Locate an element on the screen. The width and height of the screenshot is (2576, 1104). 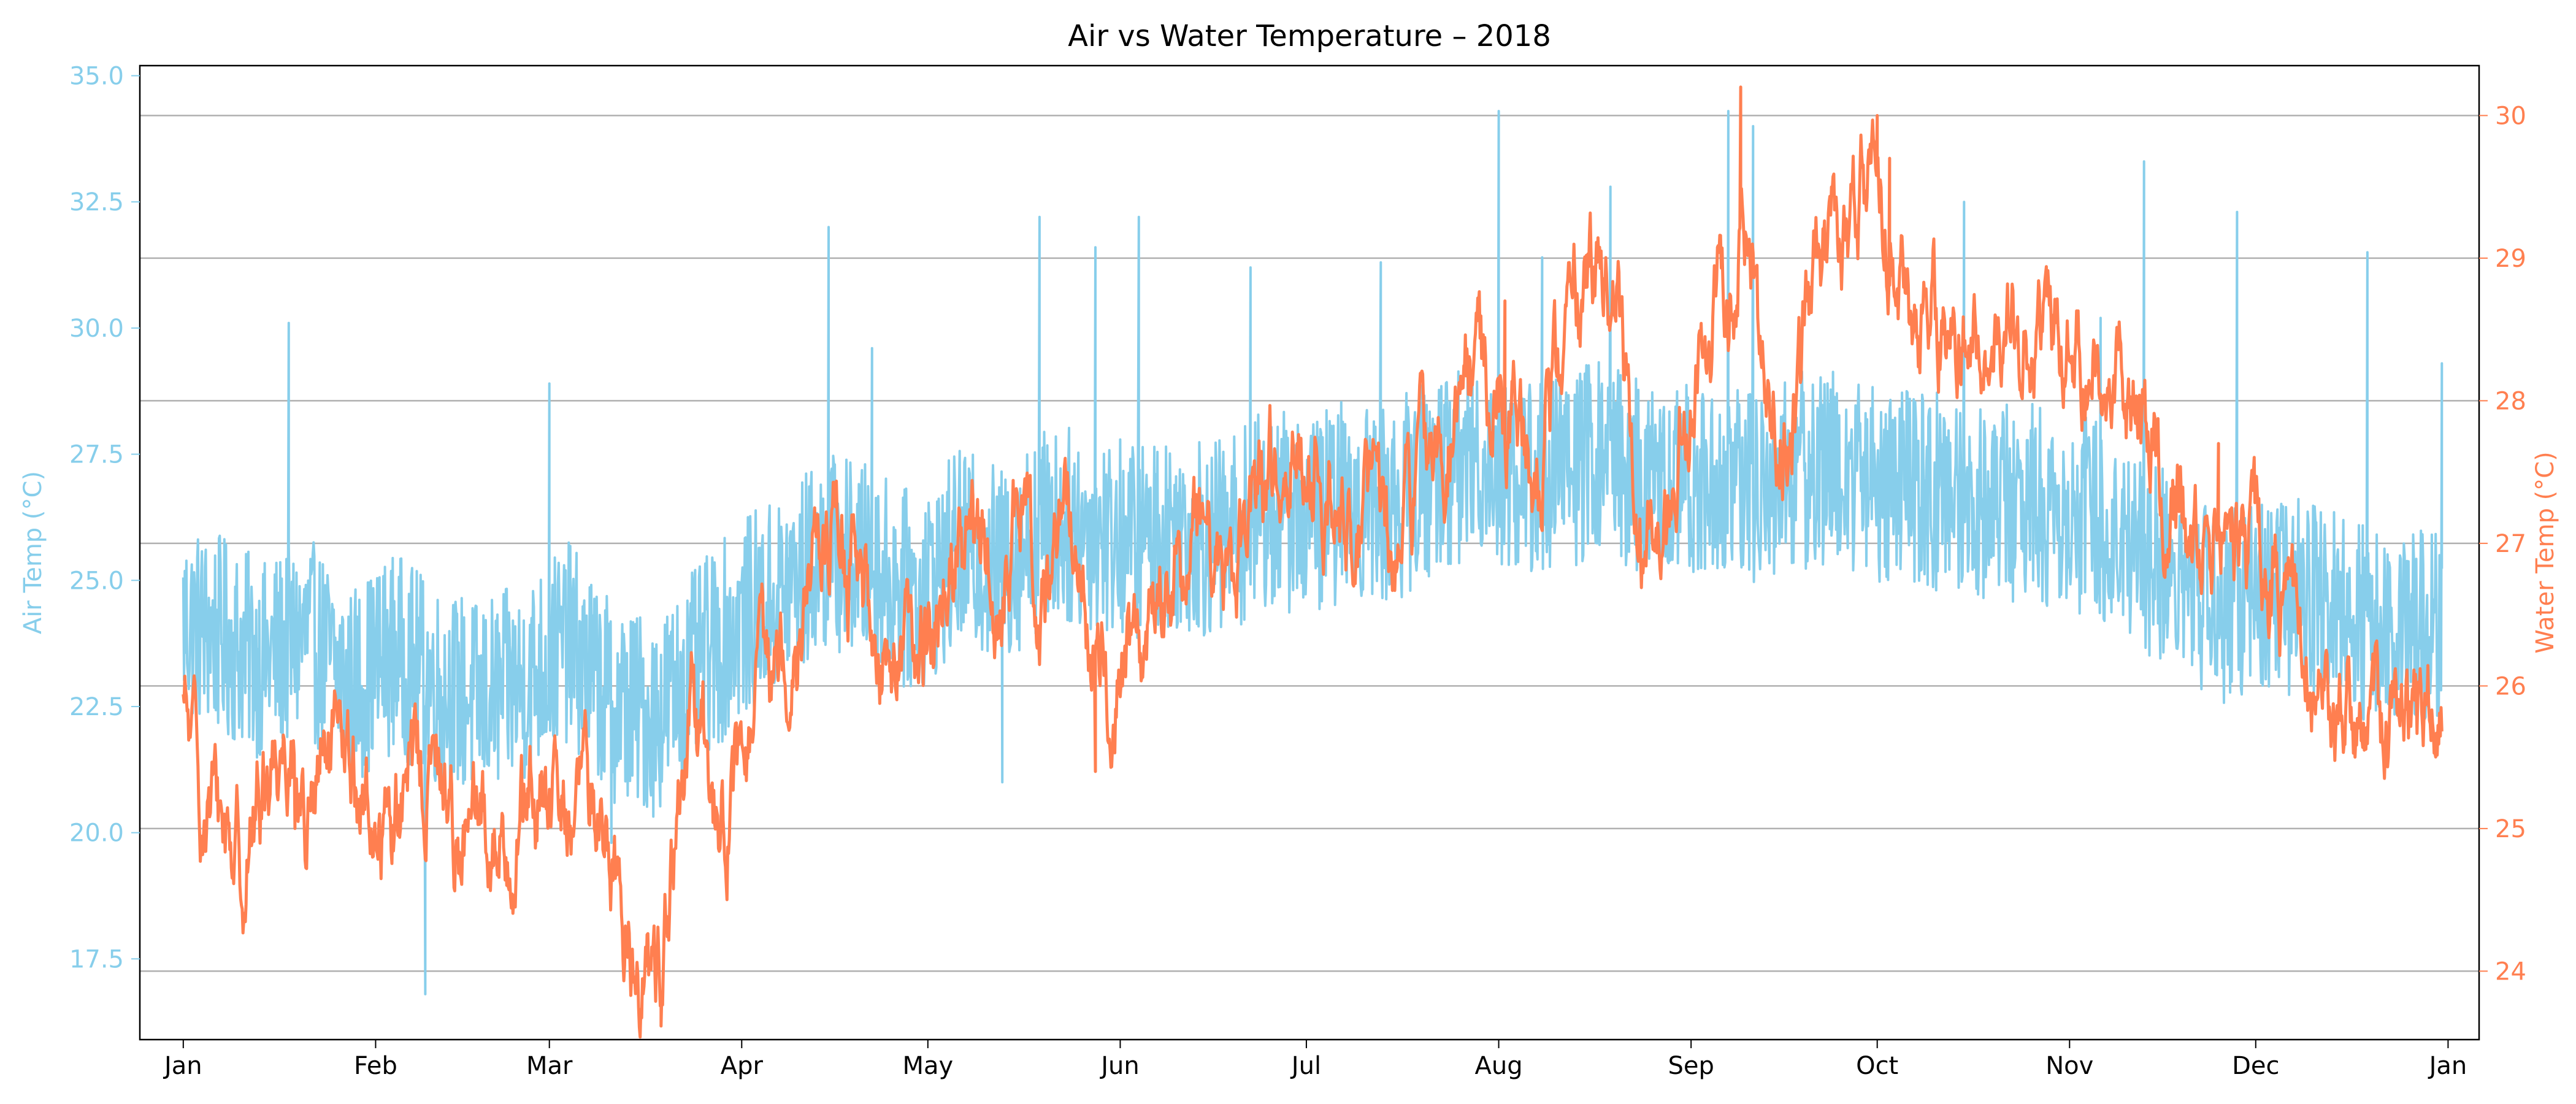
y-left-tick-label: 17.5 is located at coordinates (96, 959).